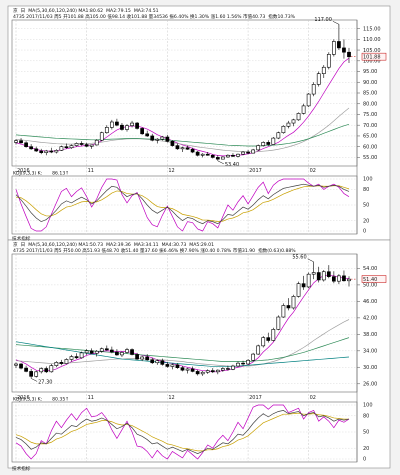 The image size is (400, 475). What do you see at coordinates (118, 11) in the screenshot?
I see `chart1-header-line1-part: MA2:79.15` at bounding box center [118, 11].